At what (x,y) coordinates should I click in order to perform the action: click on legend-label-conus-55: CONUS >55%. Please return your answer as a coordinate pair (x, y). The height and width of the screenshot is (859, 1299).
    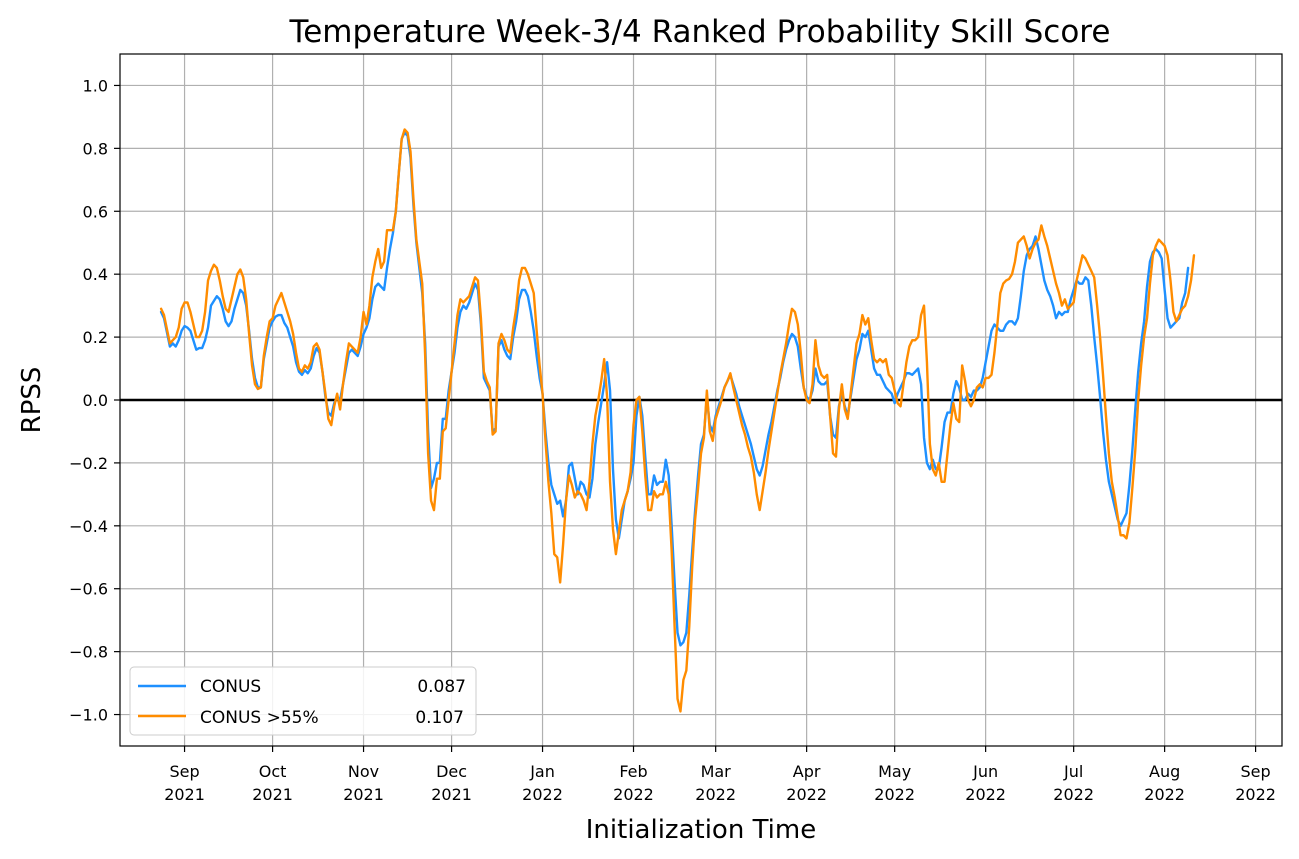
    Looking at the image, I should click on (259, 718).